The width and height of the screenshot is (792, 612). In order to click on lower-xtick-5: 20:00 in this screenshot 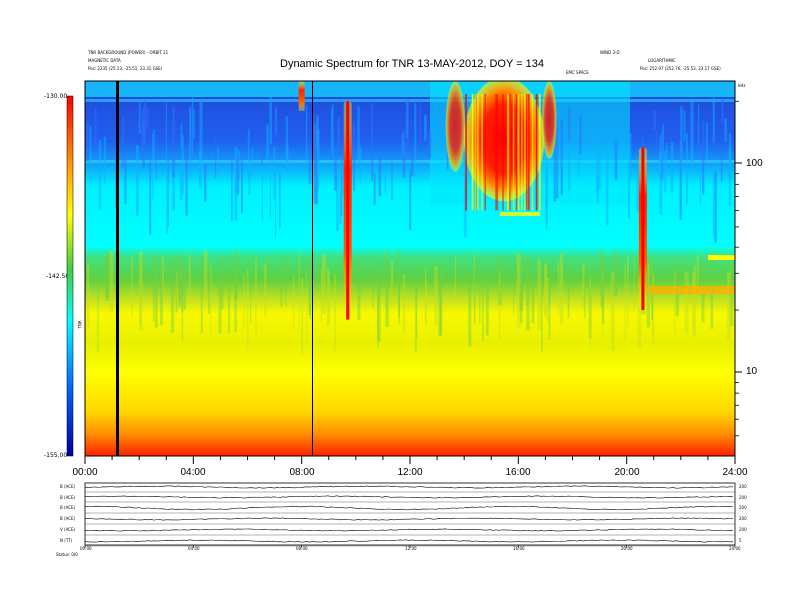, I will do `click(627, 548)`.